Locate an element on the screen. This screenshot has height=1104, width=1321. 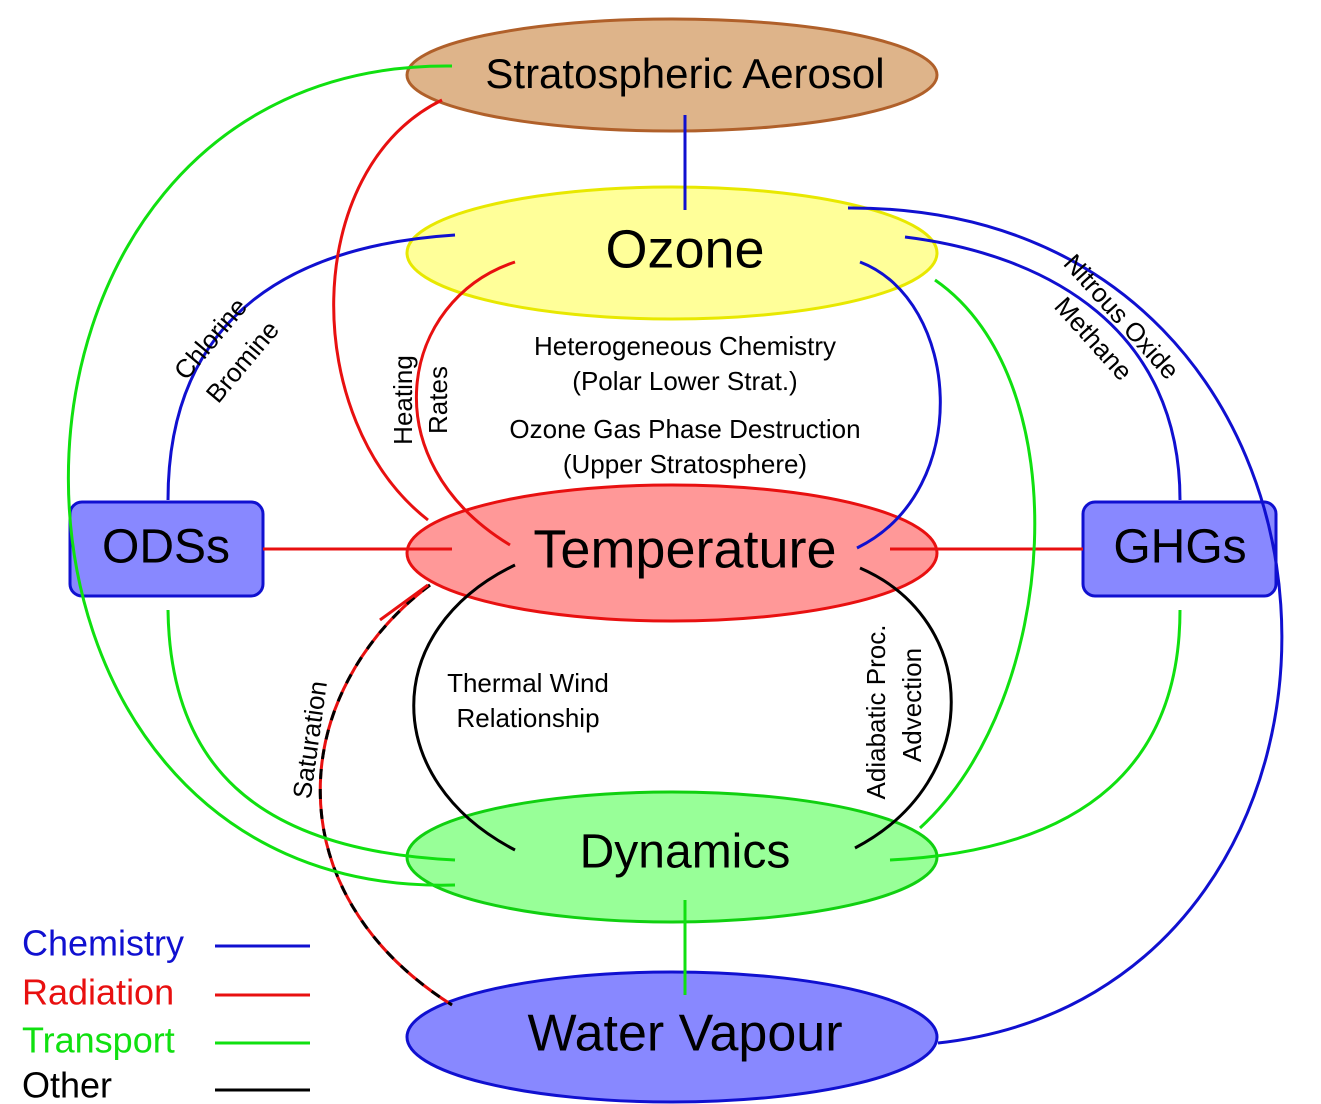
edge-label: (Polar Lower Strat.) is located at coordinates (684, 381).